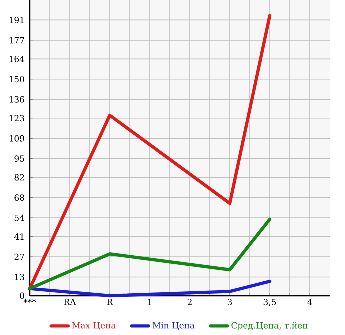 Image resolution: width=345 pixels, height=335 pixels. What do you see at coordinates (310, 302) in the screenshot?
I see `x-tick-label: 4` at bounding box center [310, 302].